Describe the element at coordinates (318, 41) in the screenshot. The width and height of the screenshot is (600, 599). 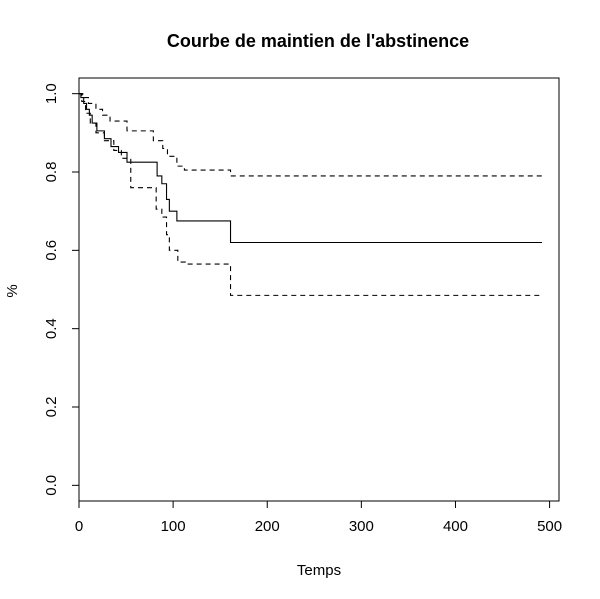
I see `chart-title: Courbe de maintien de l'abstinence` at that location.